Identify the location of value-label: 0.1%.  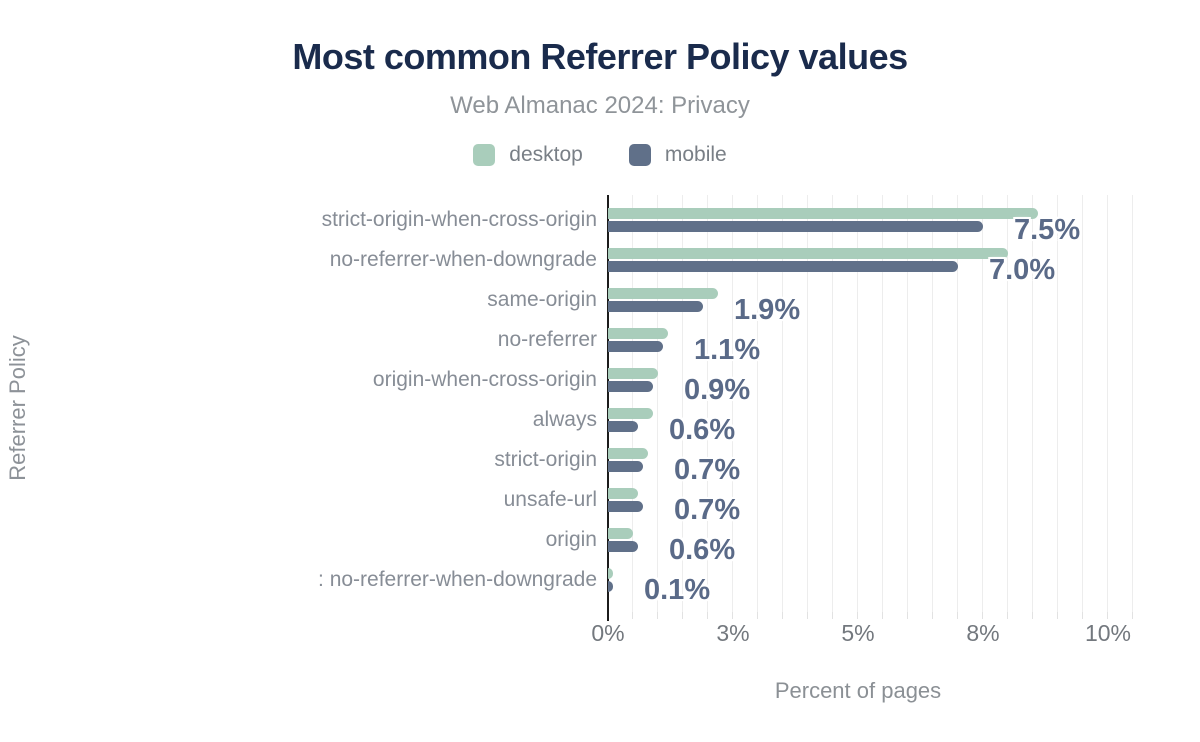
(677, 590).